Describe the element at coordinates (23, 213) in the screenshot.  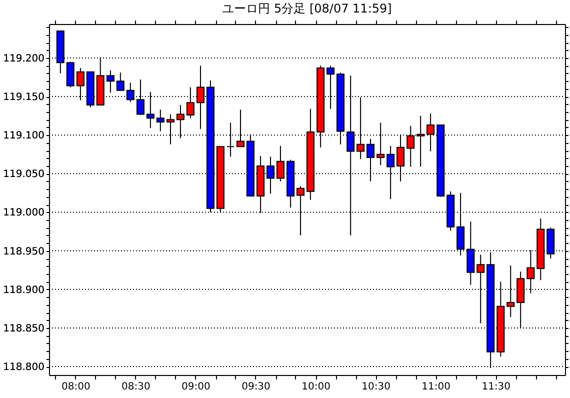
I see `y-tick-label: 119.000` at that location.